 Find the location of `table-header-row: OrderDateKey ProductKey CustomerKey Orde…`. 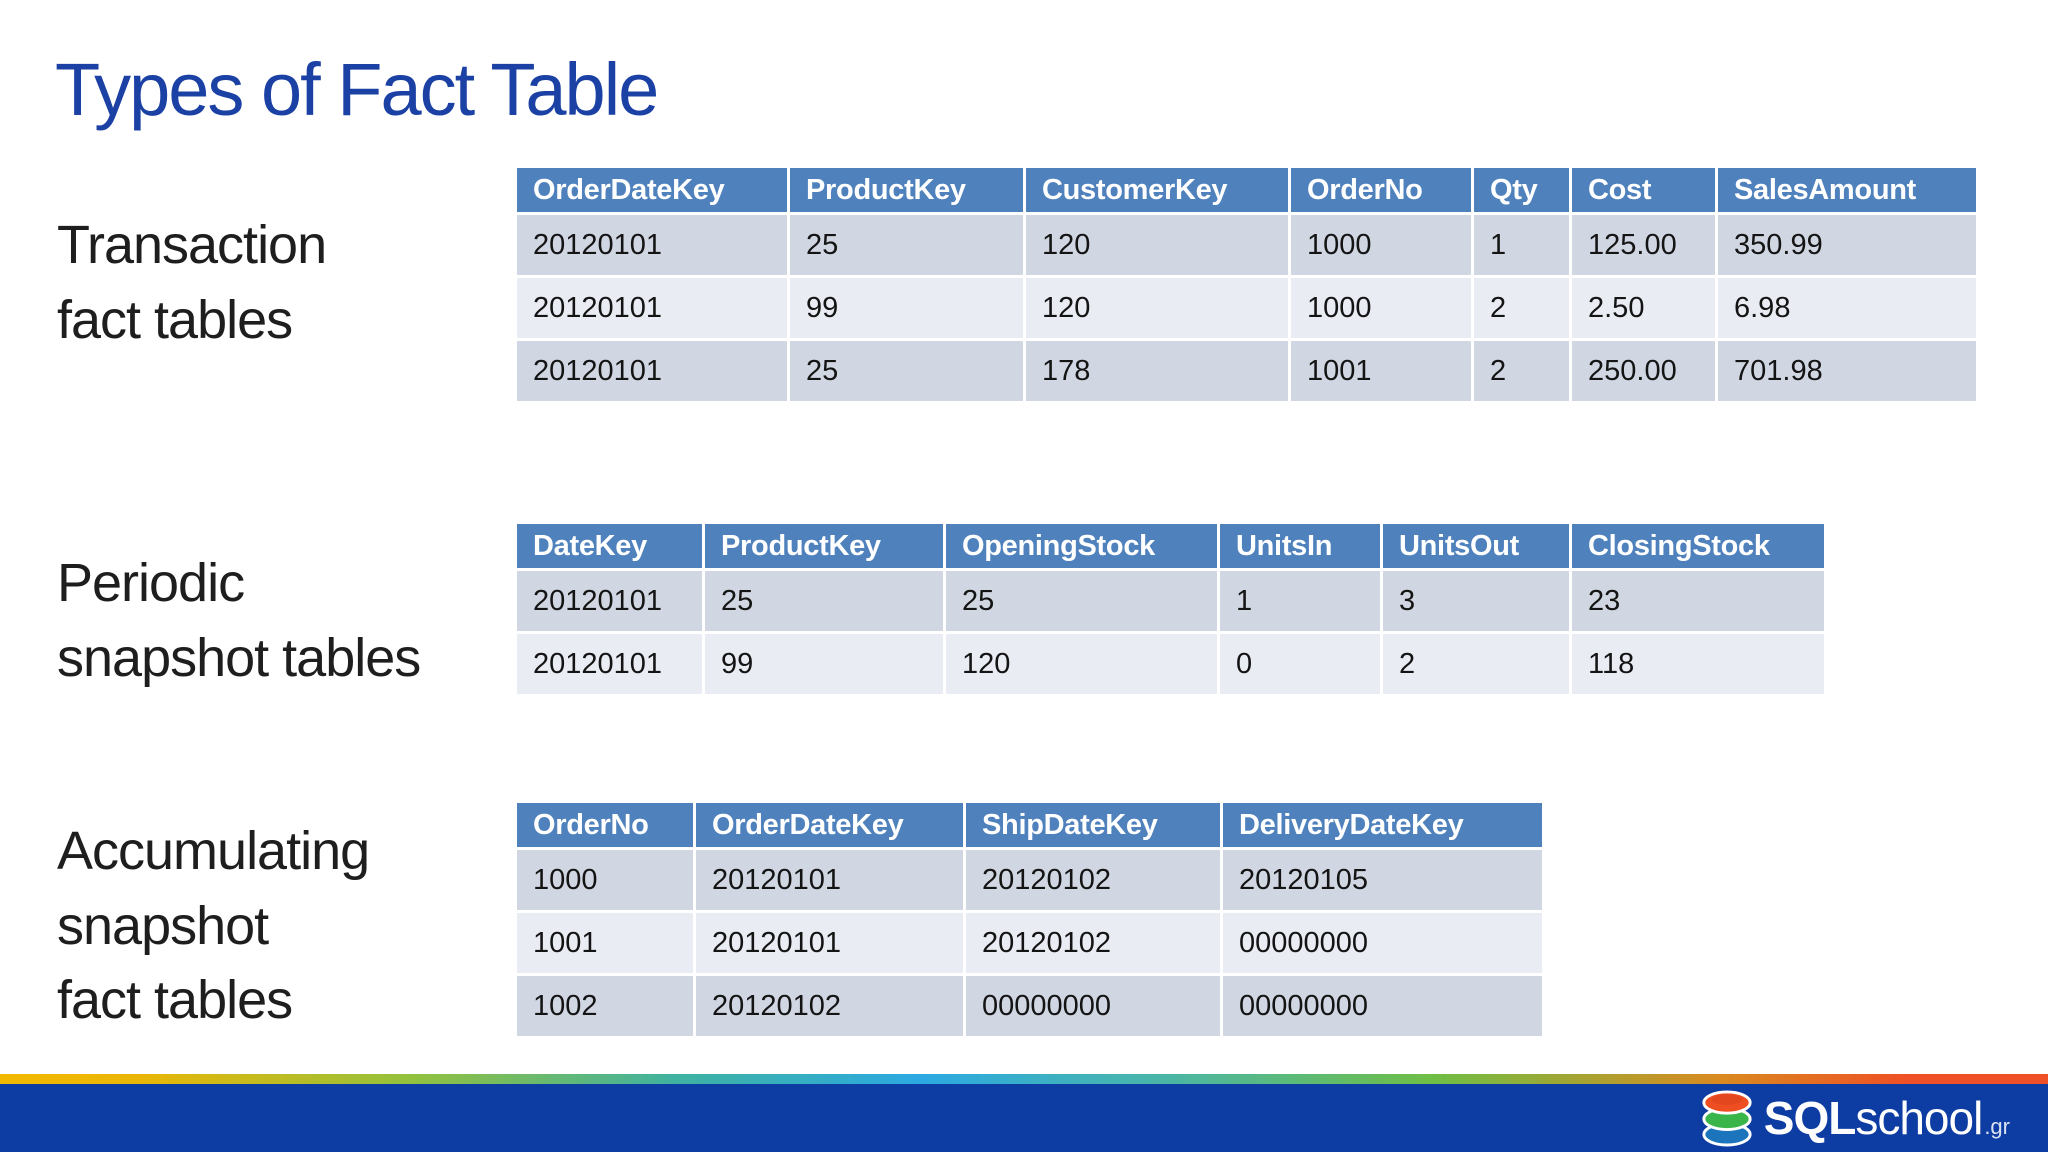

table-header-row: OrderDateKey ProductKey CustomerKey Orde… is located at coordinates (1246, 190).